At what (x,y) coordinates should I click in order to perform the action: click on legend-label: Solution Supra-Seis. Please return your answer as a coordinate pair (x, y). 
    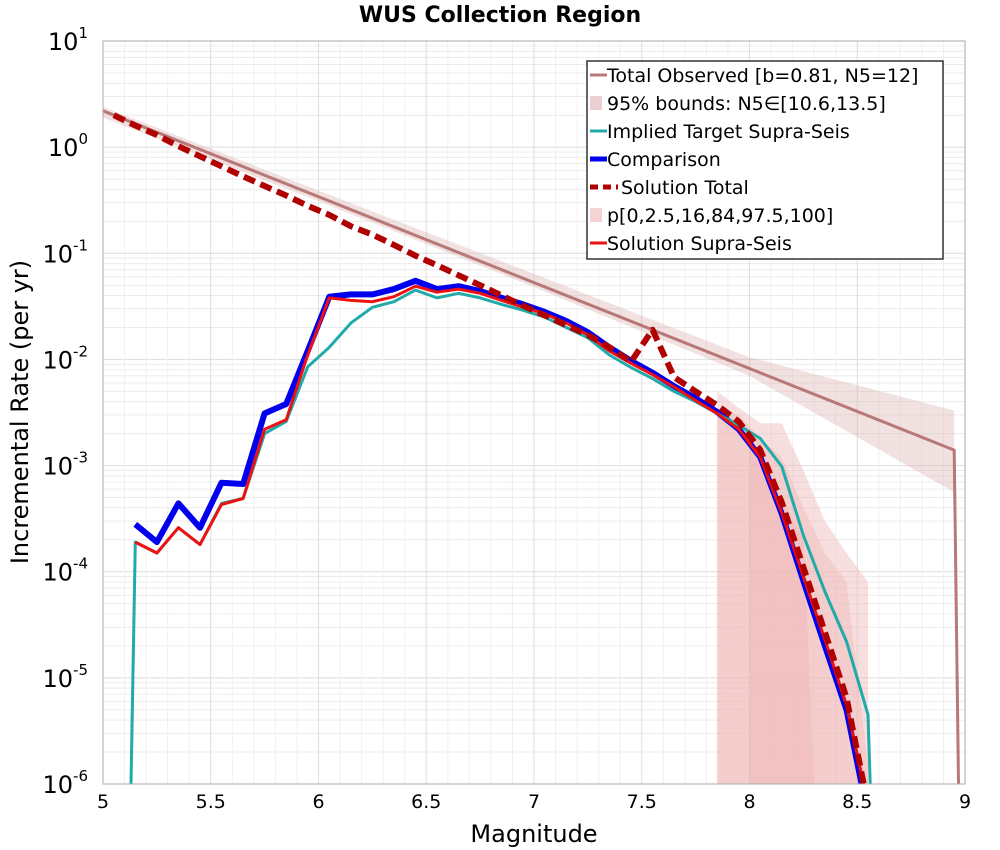
    Looking at the image, I should click on (699, 244).